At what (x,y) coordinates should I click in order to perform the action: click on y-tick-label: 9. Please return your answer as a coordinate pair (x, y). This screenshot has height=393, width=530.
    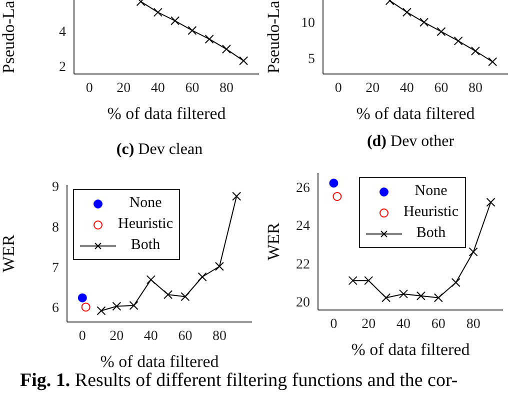
    Looking at the image, I should click on (55, 188).